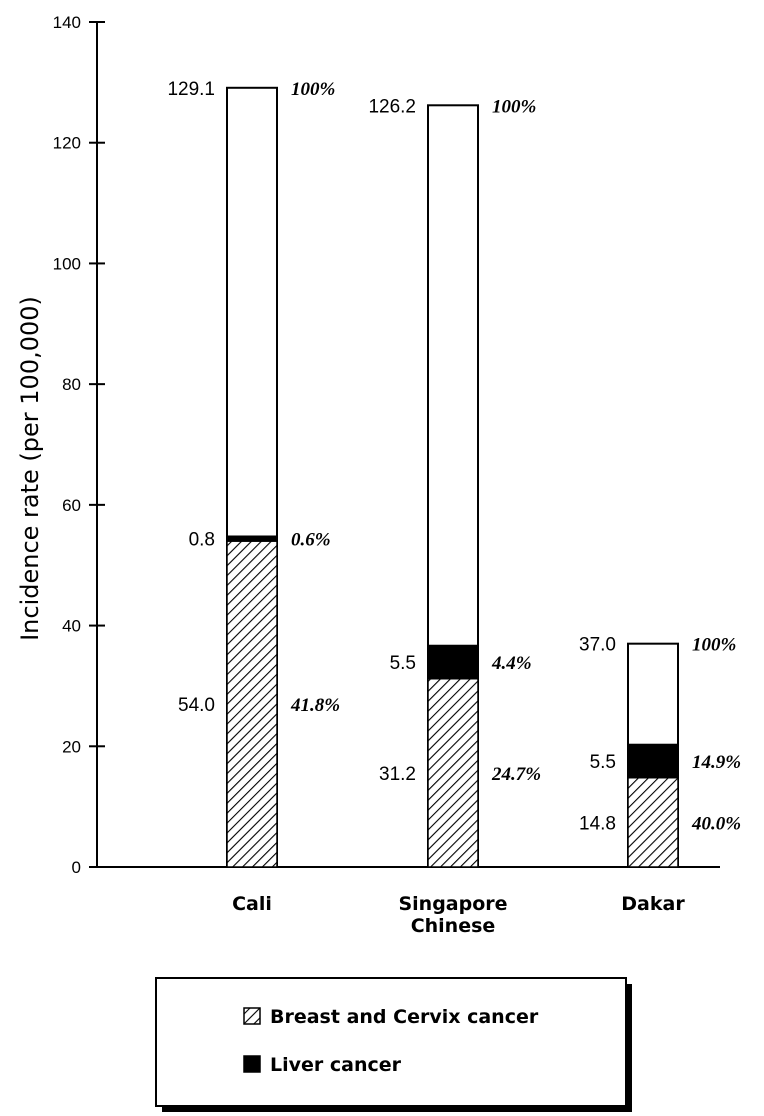  What do you see at coordinates (397, 774) in the screenshot?
I see `breast-cervix-value-label: 31.2` at bounding box center [397, 774].